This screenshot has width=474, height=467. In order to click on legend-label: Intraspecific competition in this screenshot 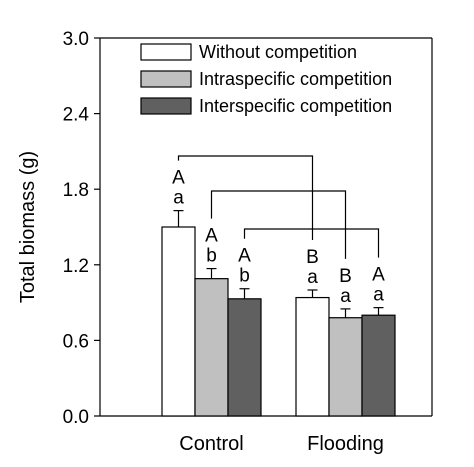, I will do `click(295, 79)`.